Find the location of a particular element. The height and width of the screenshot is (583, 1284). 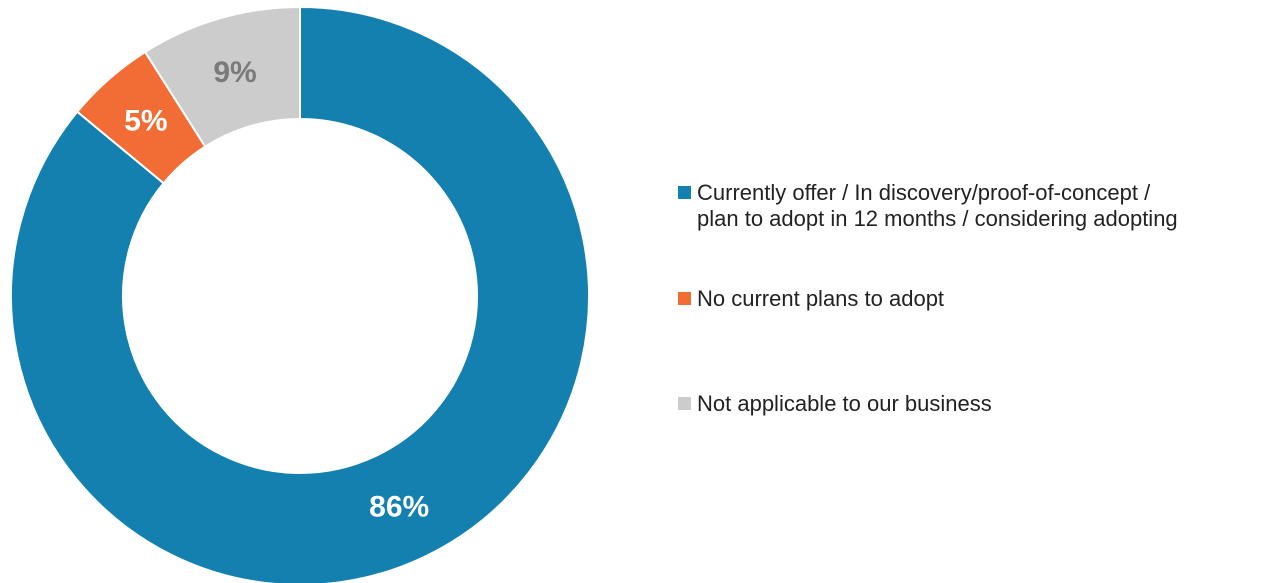

legend-label-no-current-plans: No current plans to adopt is located at coordinates (820, 299).